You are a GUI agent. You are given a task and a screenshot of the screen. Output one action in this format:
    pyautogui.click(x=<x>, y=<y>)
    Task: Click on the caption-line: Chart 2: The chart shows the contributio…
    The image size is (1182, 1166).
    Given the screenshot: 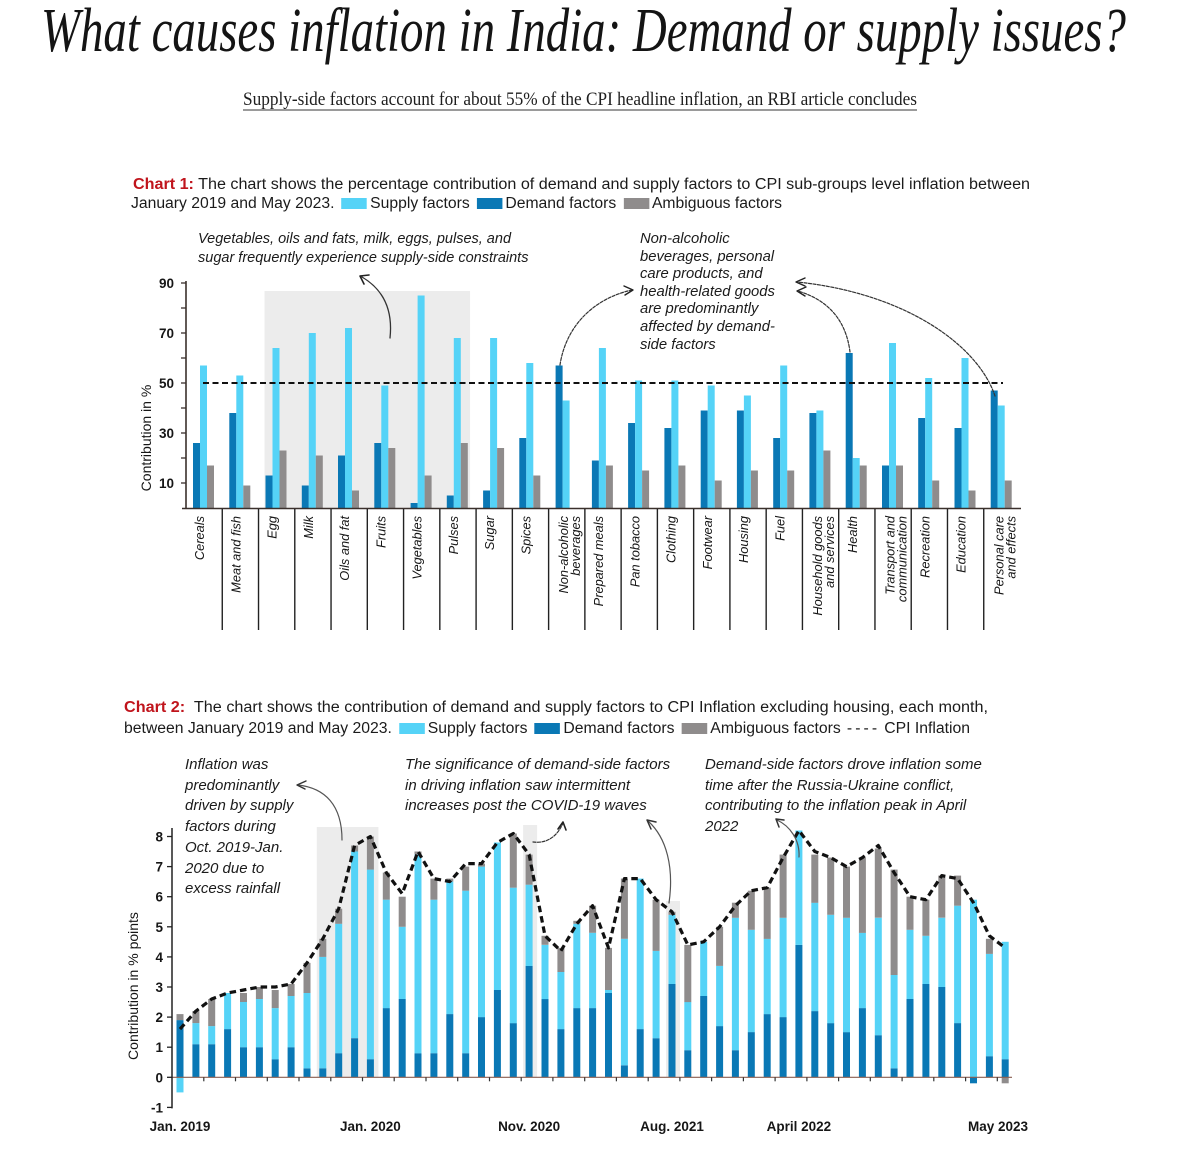 What is the action you would take?
    pyautogui.click(x=556, y=707)
    